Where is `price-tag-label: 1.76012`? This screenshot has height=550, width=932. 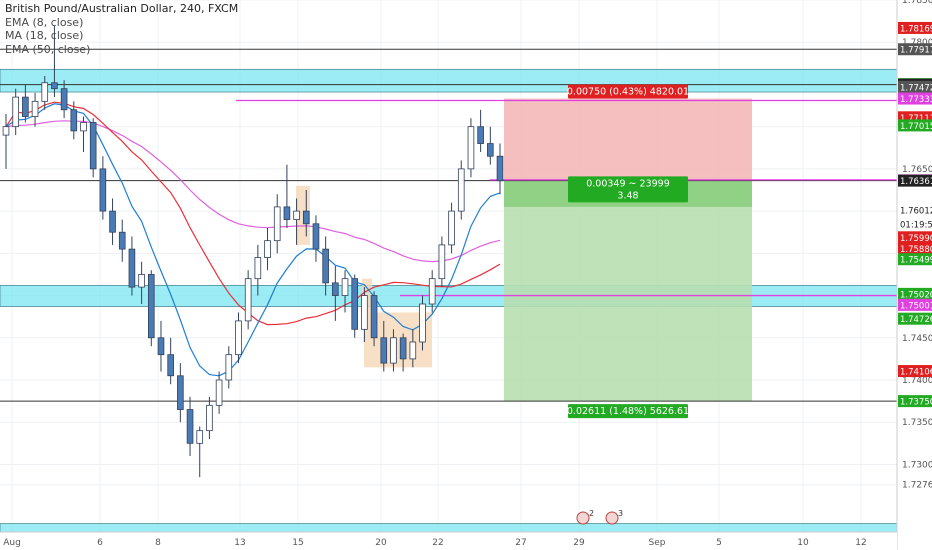
price-tag-label: 1.76012 is located at coordinates (916, 212).